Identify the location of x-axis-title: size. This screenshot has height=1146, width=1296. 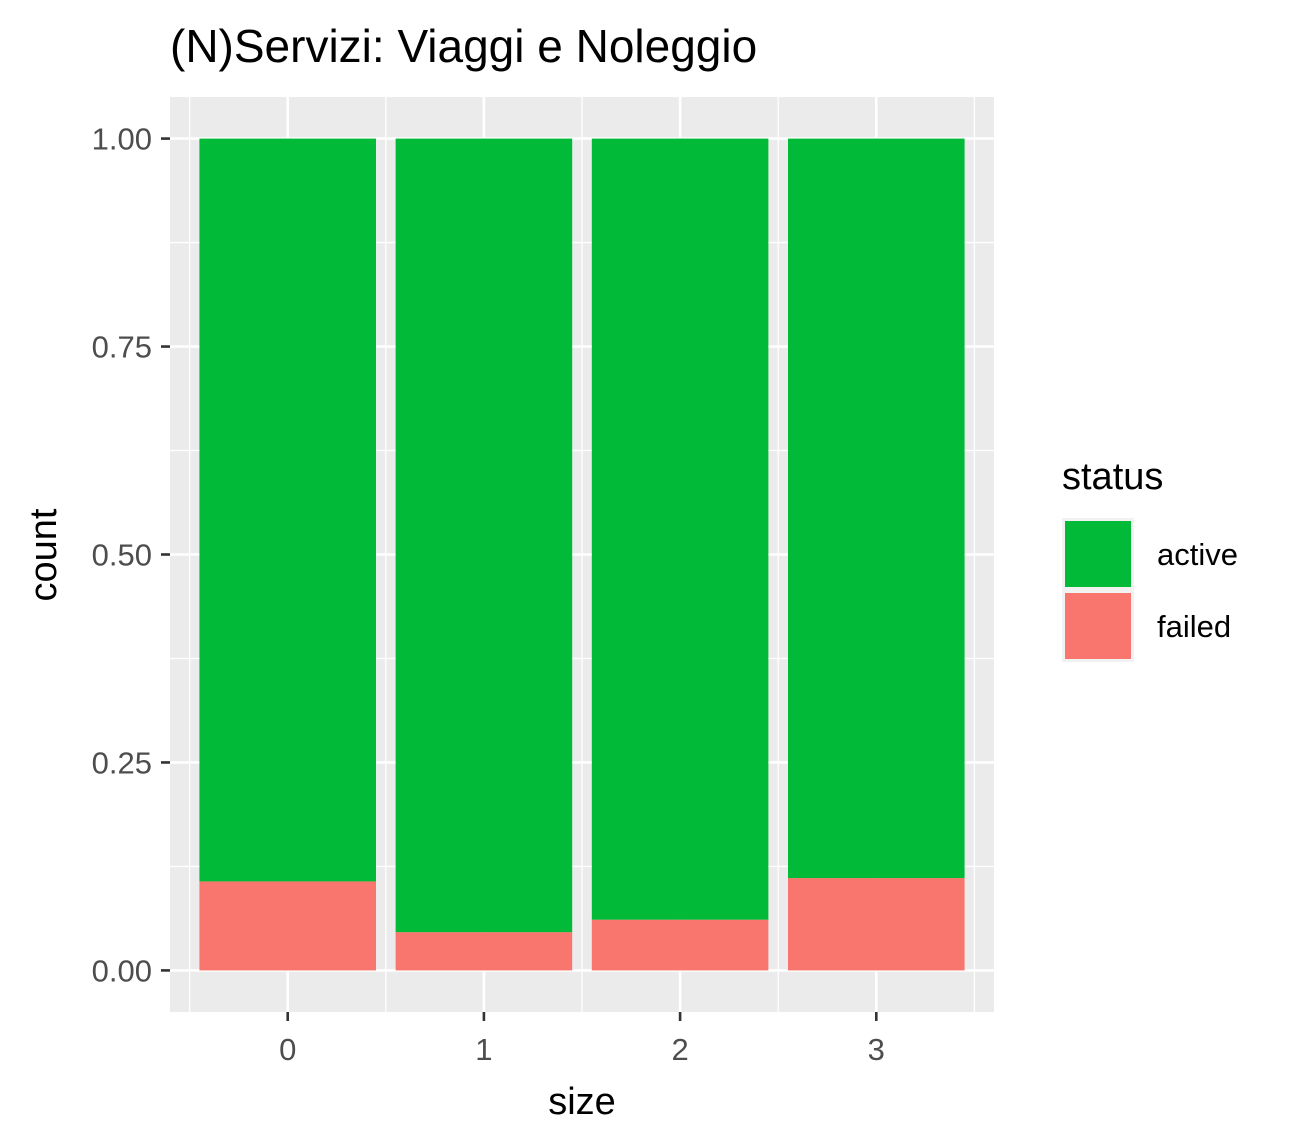
(582, 1102).